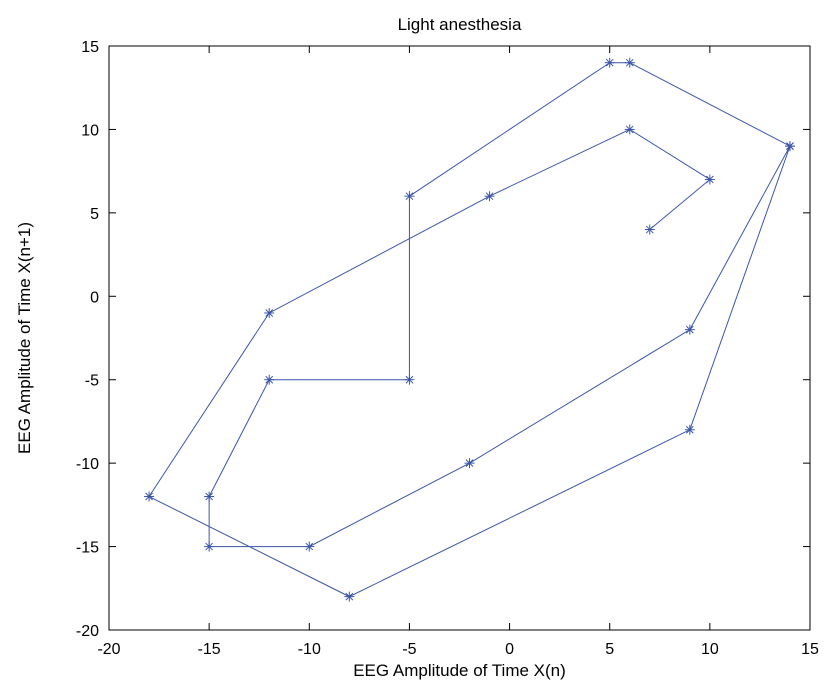 This screenshot has width=839, height=689. I want to click on x-tick-label: 5, so click(609, 649).